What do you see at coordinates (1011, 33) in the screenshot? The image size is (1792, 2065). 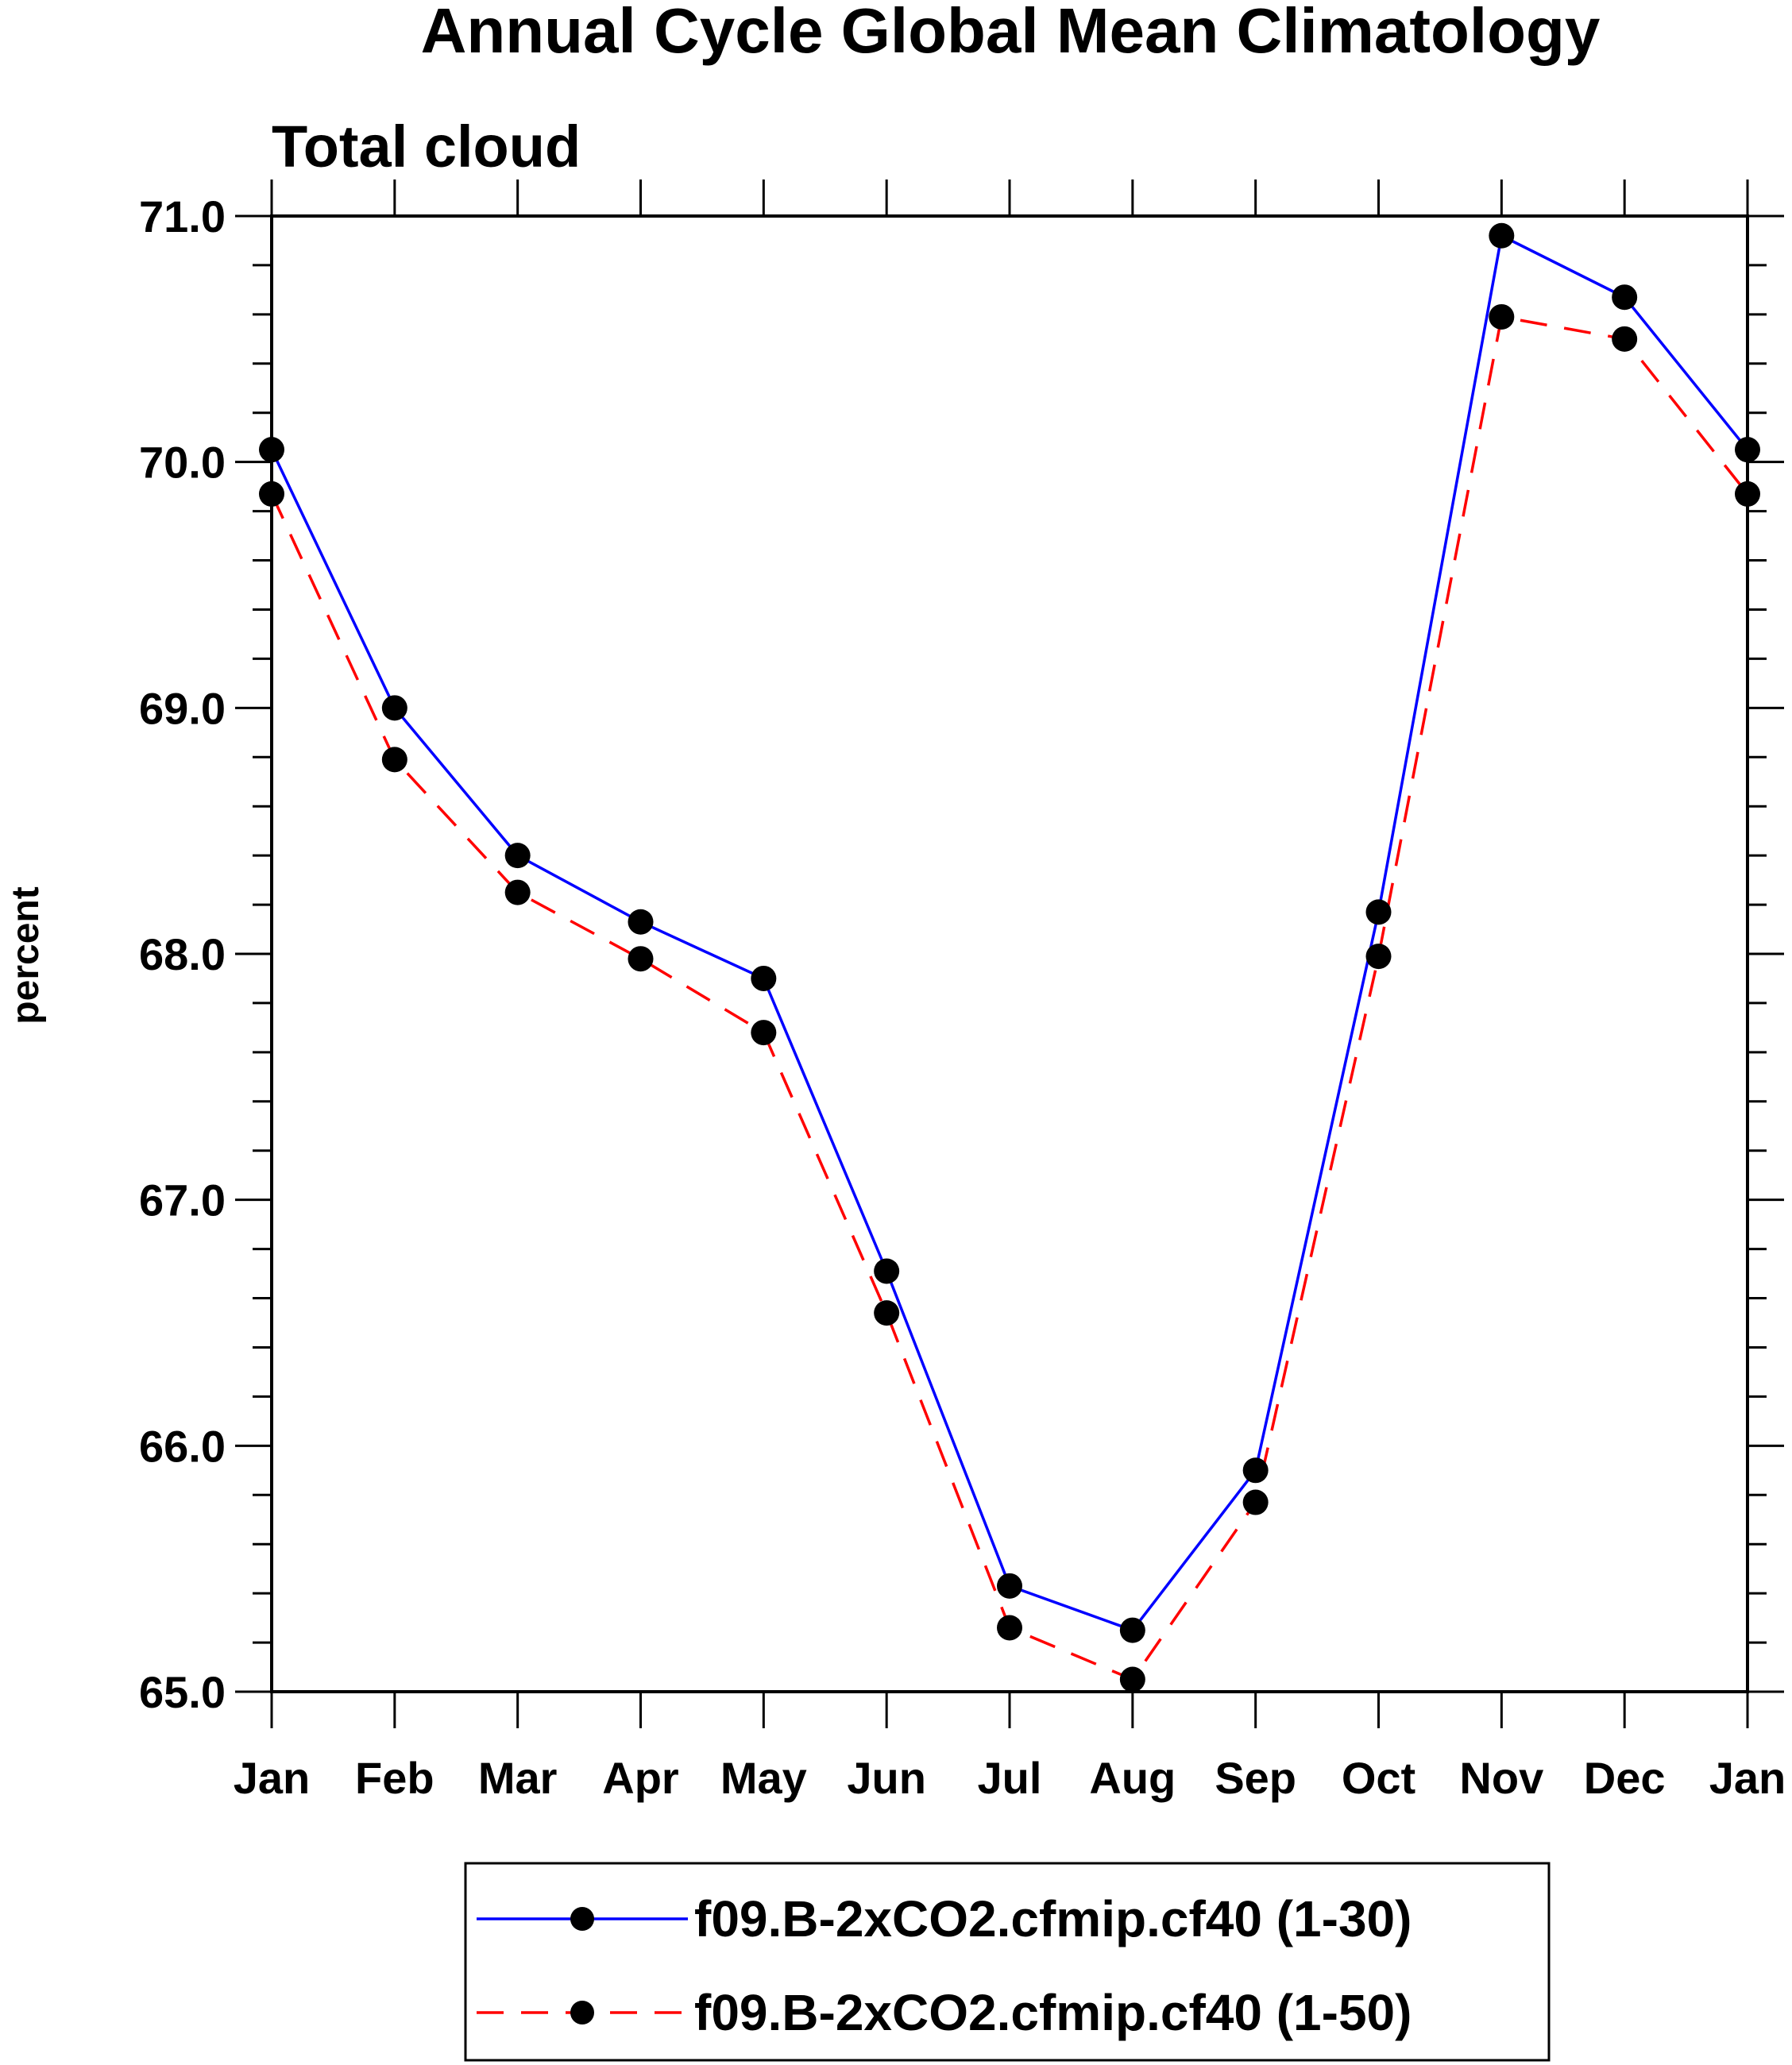 I see `chart-title: Annual Cycle Global Mean Climatology` at bounding box center [1011, 33].